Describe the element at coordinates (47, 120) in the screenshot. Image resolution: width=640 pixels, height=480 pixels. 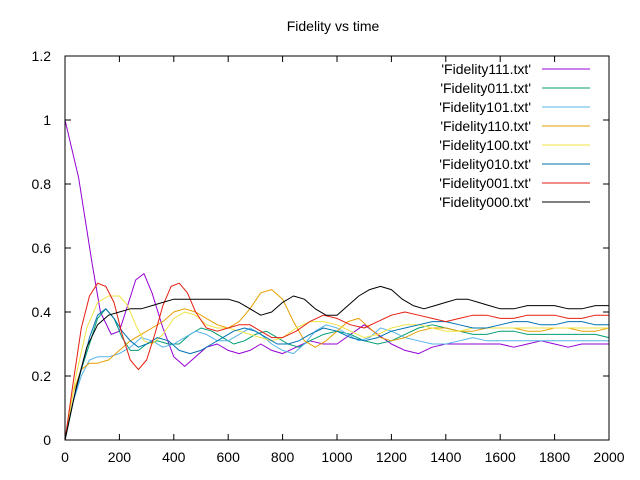
I see `y-tick-label: 1` at that location.